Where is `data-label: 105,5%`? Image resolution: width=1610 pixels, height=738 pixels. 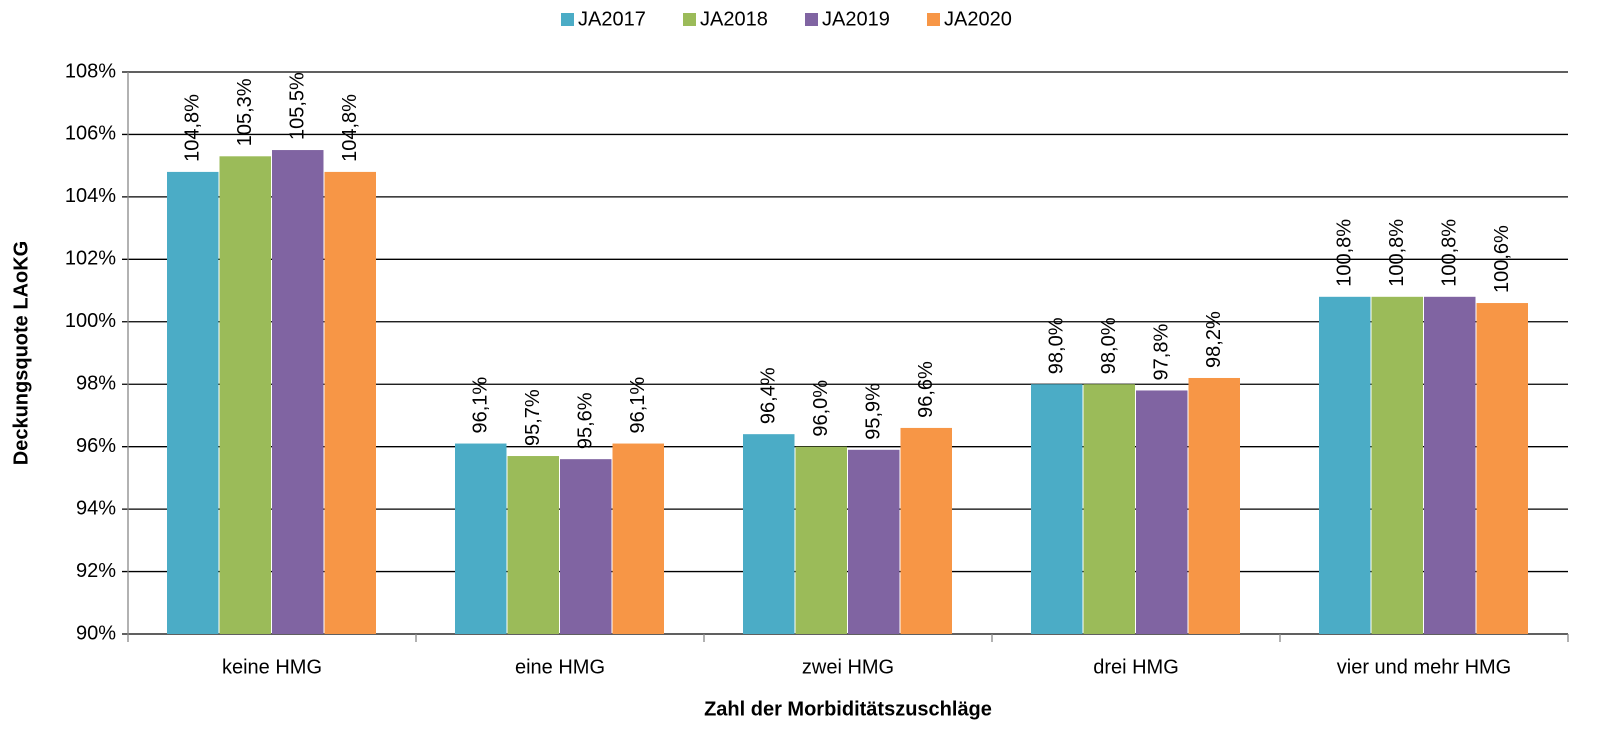 data-label: 105,5% is located at coordinates (298, 106).